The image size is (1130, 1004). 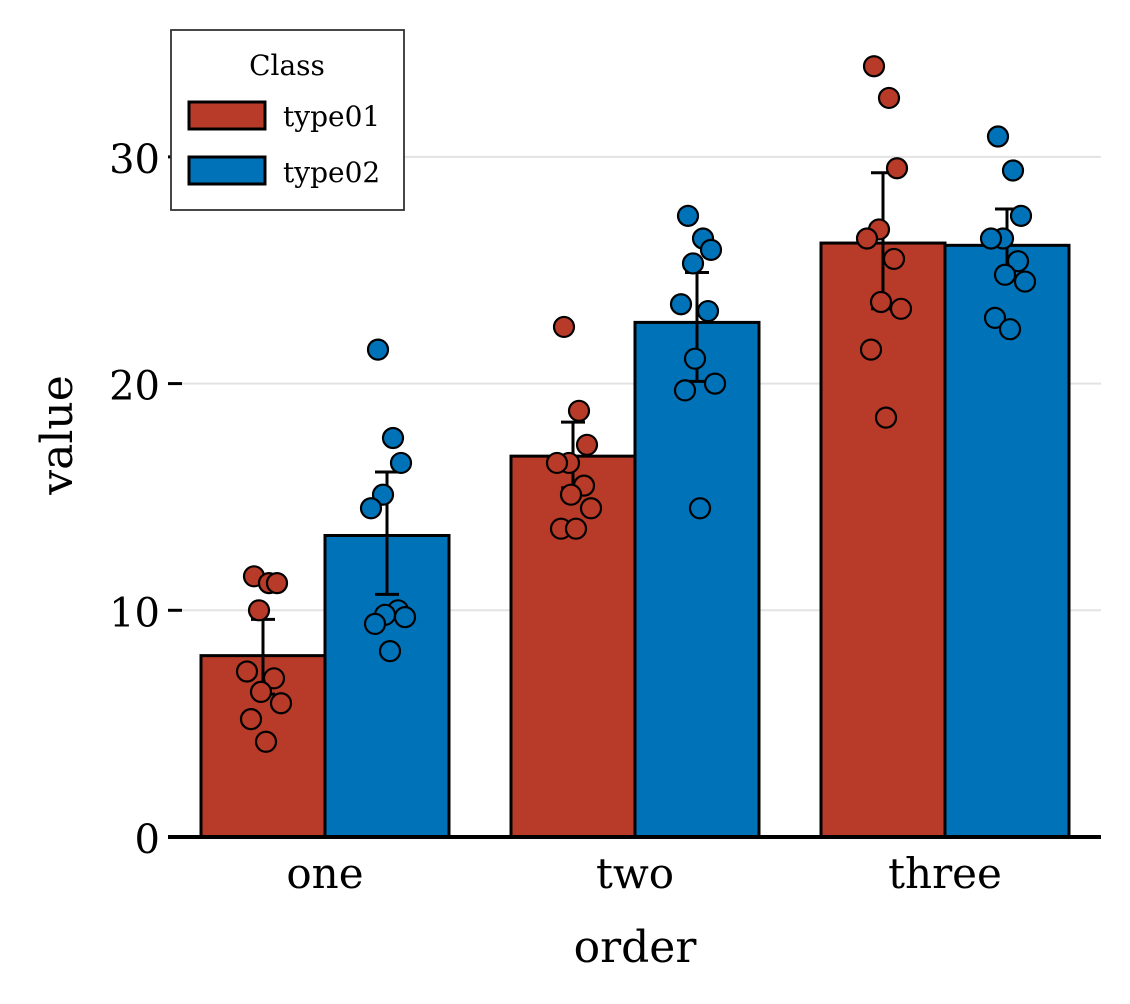 I want to click on legend: Class type01 type02, so click(x=287, y=120).